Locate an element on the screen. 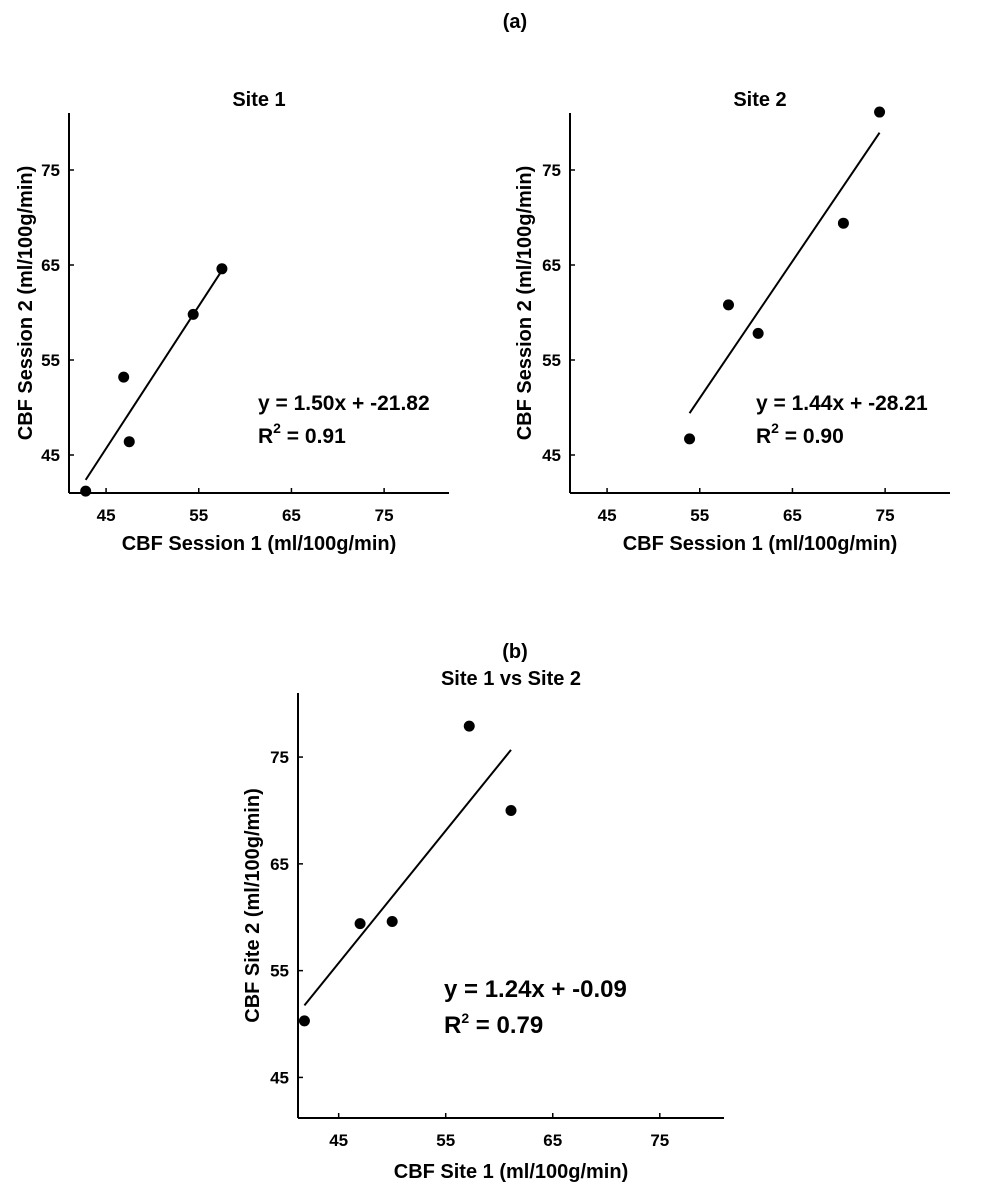  chart-title: Site 2 is located at coordinates (759, 100).